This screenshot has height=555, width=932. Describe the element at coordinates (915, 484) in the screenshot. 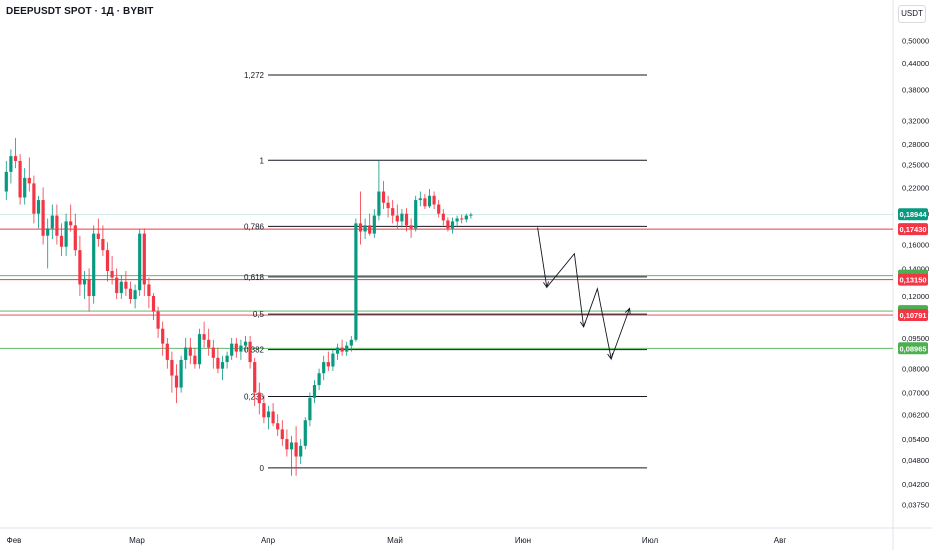

I see `price-tick-label: 0,04200` at that location.